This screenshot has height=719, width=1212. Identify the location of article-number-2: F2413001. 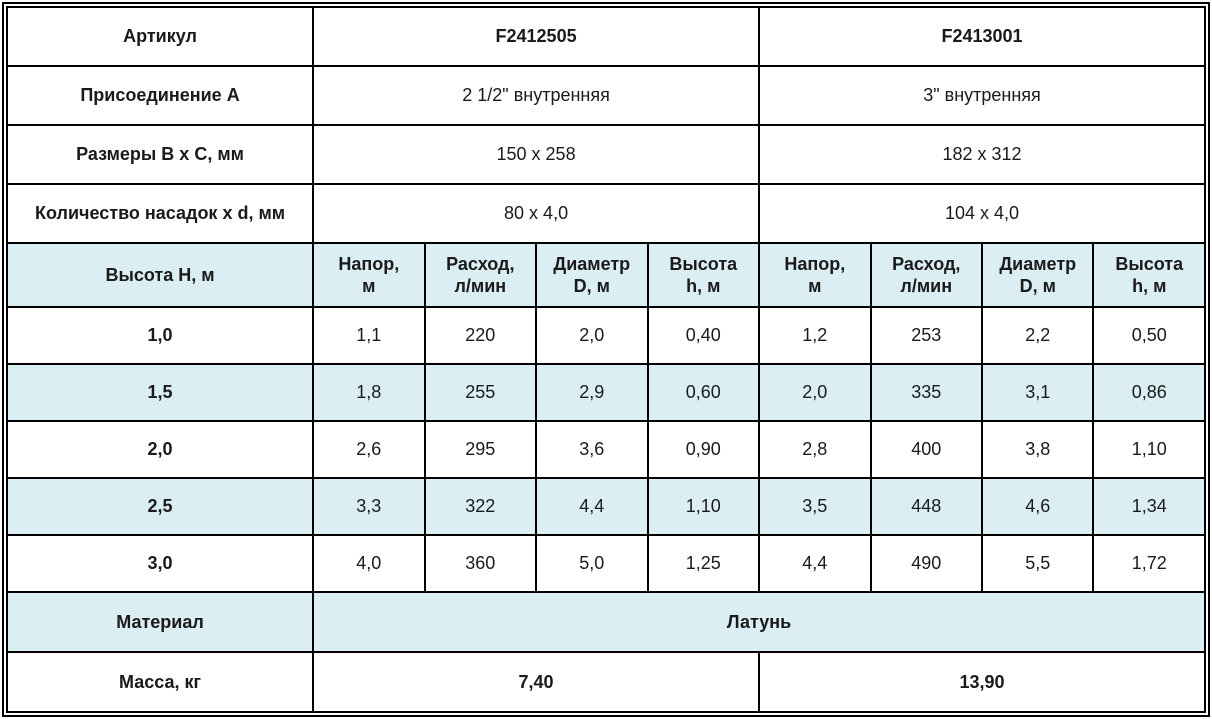
(982, 36).